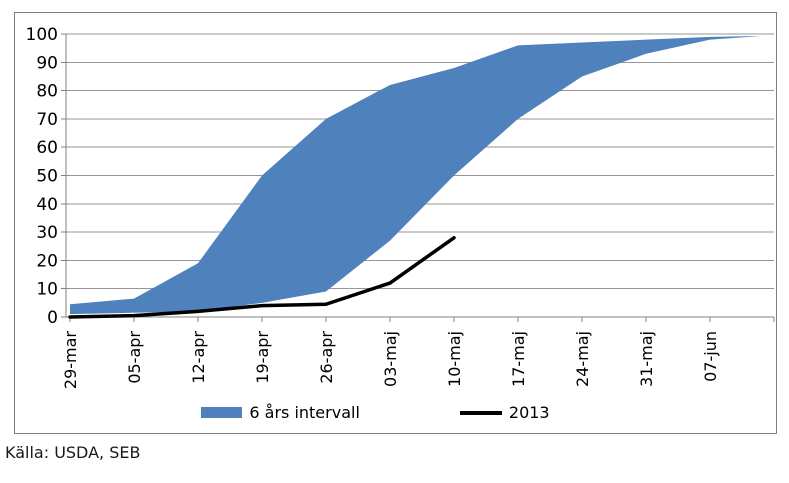  I want to click on band-color-swatch, so click(222, 412).